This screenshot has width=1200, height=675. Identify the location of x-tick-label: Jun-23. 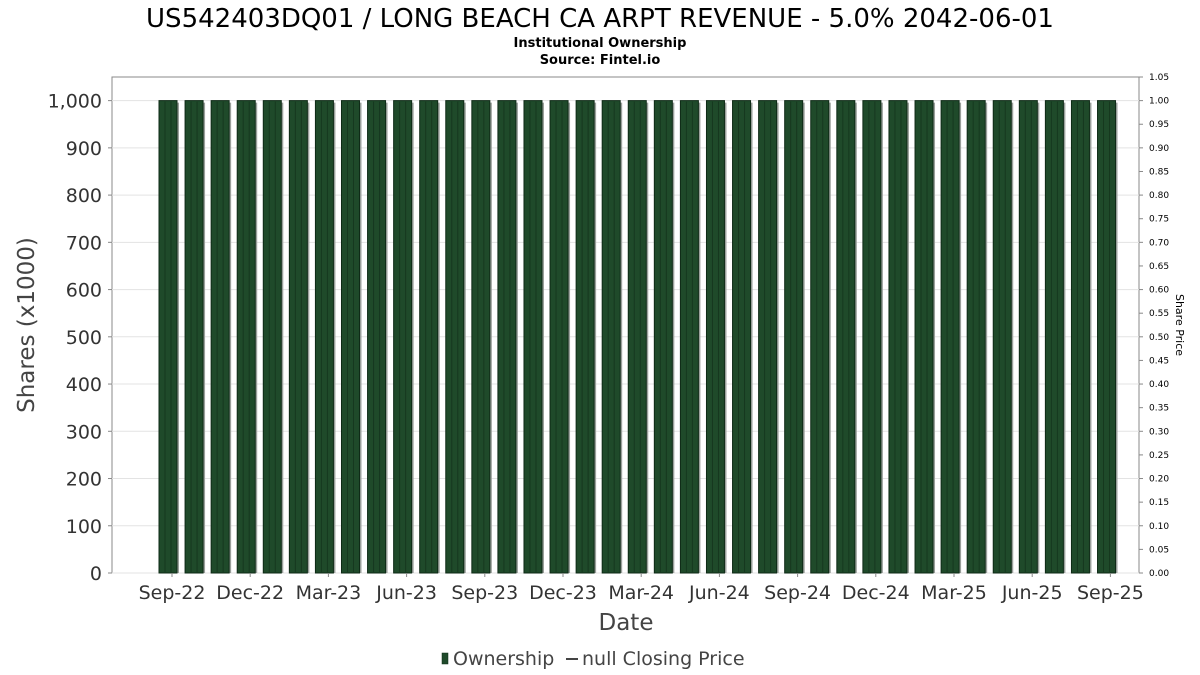
(406, 593).